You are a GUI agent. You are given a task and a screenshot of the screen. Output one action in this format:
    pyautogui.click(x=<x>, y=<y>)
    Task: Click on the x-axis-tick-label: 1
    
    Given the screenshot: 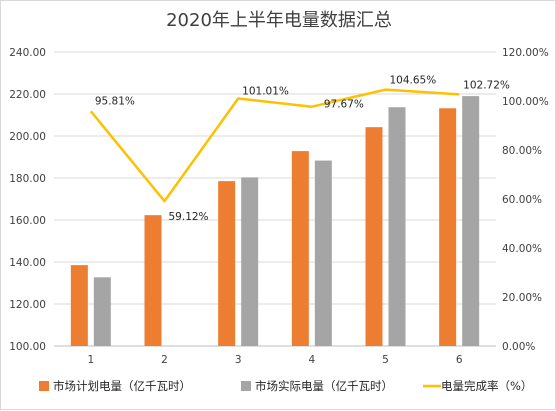 What is the action you would take?
    pyautogui.click(x=90, y=360)
    